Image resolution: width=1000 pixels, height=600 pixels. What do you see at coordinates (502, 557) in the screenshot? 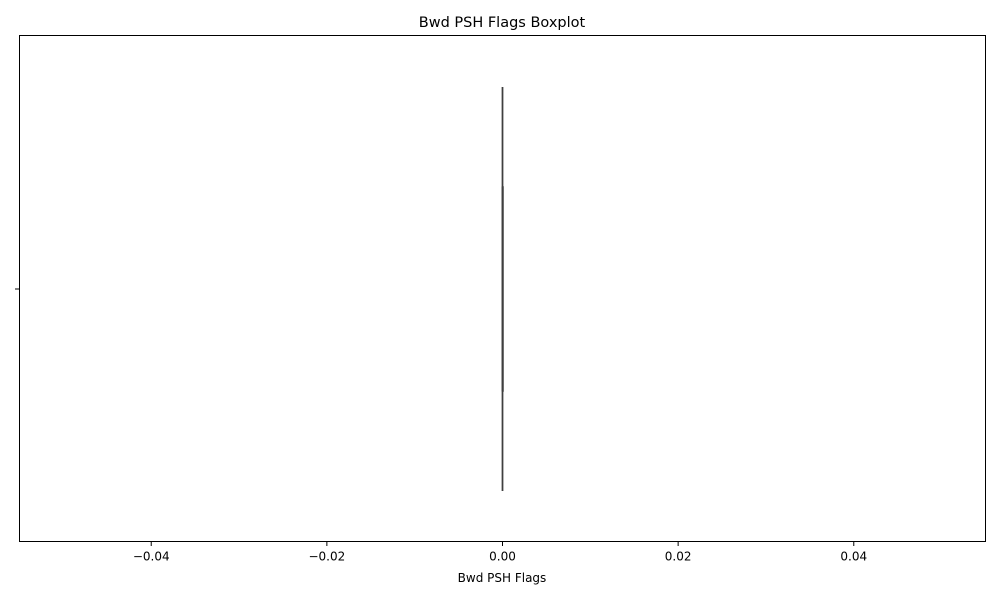
I see `x-tick-label: 0.00` at bounding box center [502, 557].